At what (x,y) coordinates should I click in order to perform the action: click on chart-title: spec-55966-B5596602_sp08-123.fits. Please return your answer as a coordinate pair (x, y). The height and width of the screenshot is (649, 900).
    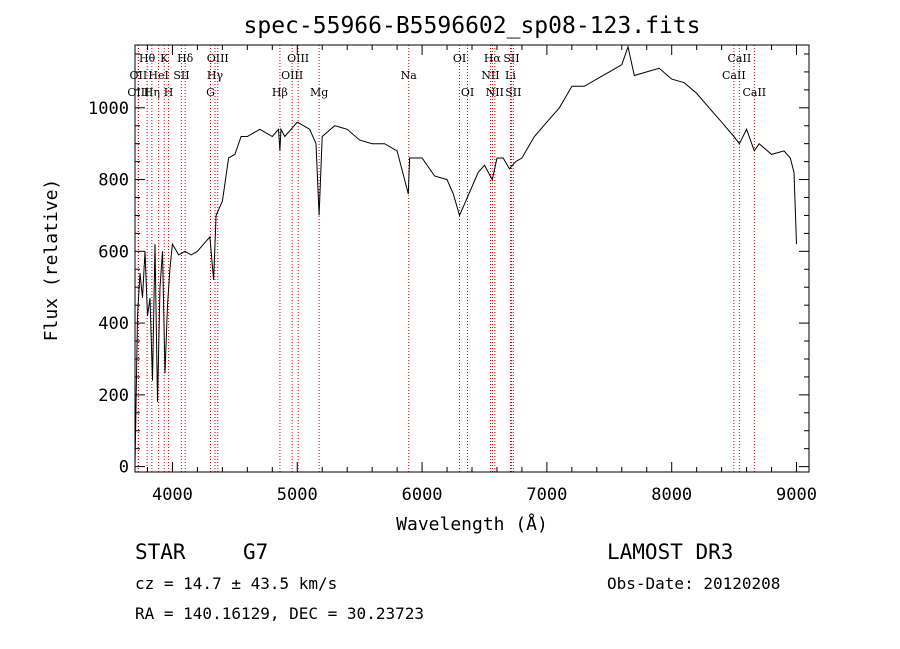
    Looking at the image, I should click on (472, 26).